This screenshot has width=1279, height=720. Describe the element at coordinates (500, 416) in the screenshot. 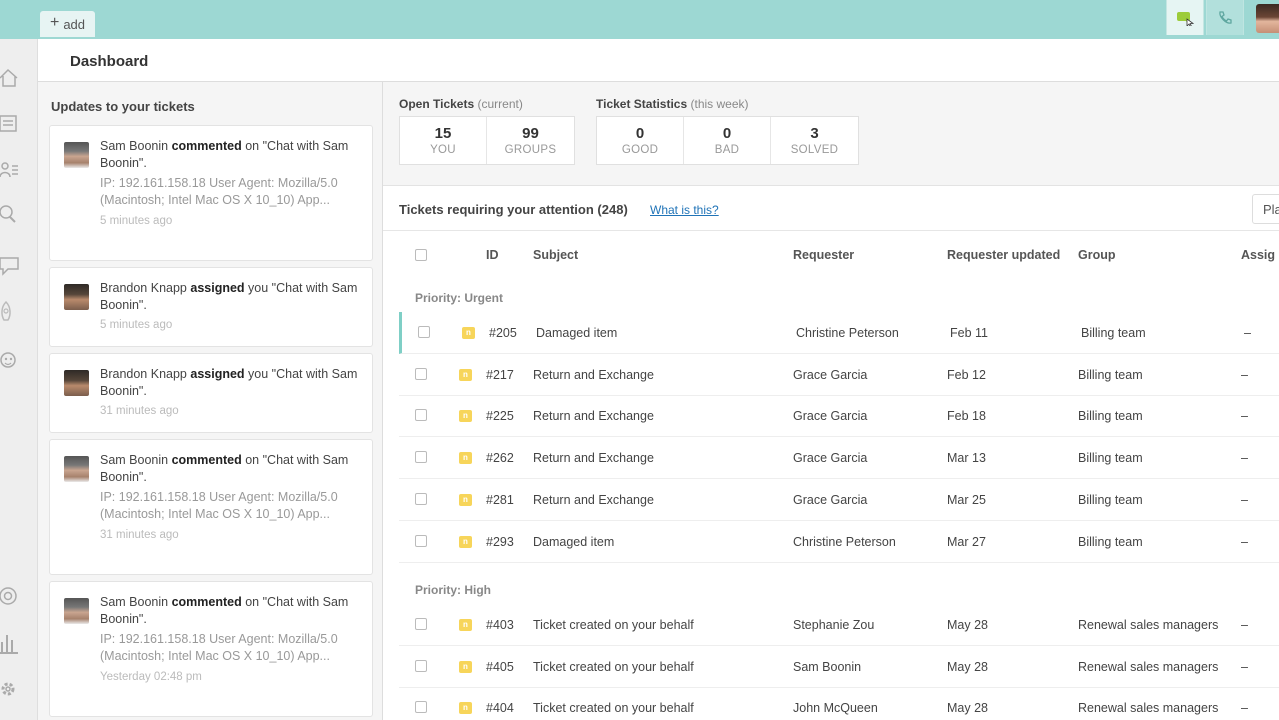

I see `ticket-id: #225` at that location.